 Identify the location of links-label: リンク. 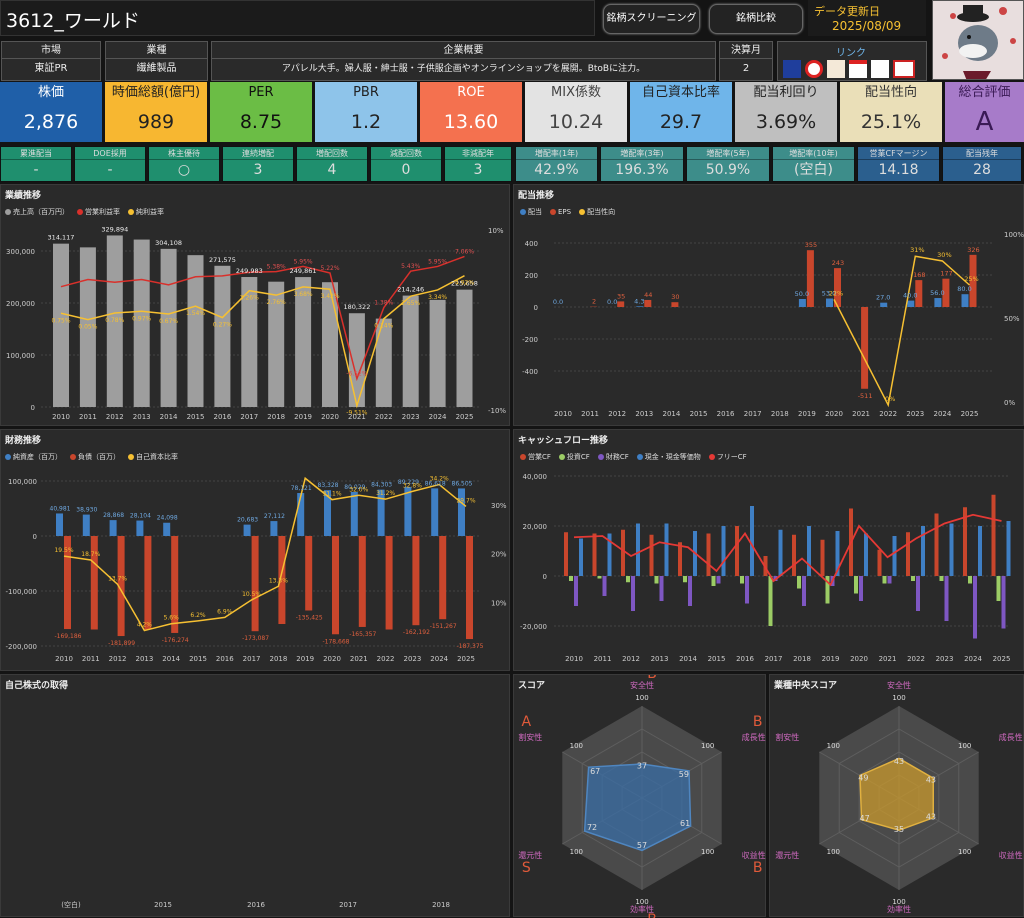
(851, 51).